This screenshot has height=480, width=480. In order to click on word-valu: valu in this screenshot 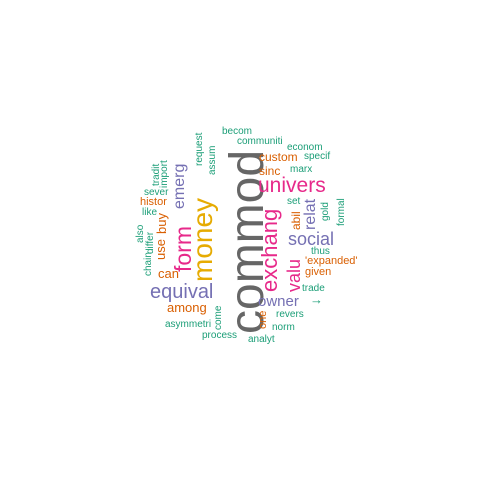, I will do `click(294, 275)`.